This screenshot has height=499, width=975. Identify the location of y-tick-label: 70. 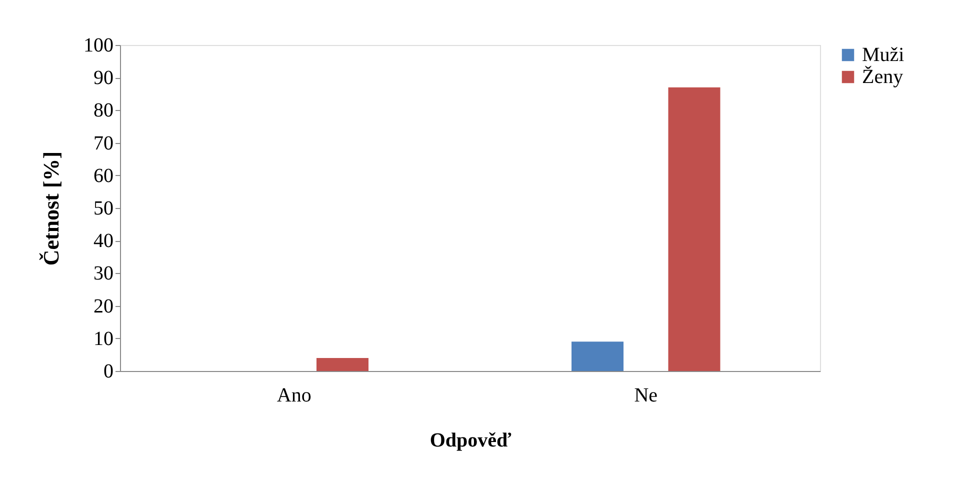
(104, 143).